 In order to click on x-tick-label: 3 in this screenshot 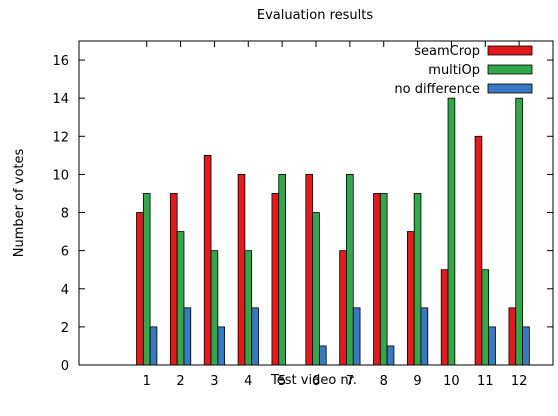, I will do `click(214, 381)`.